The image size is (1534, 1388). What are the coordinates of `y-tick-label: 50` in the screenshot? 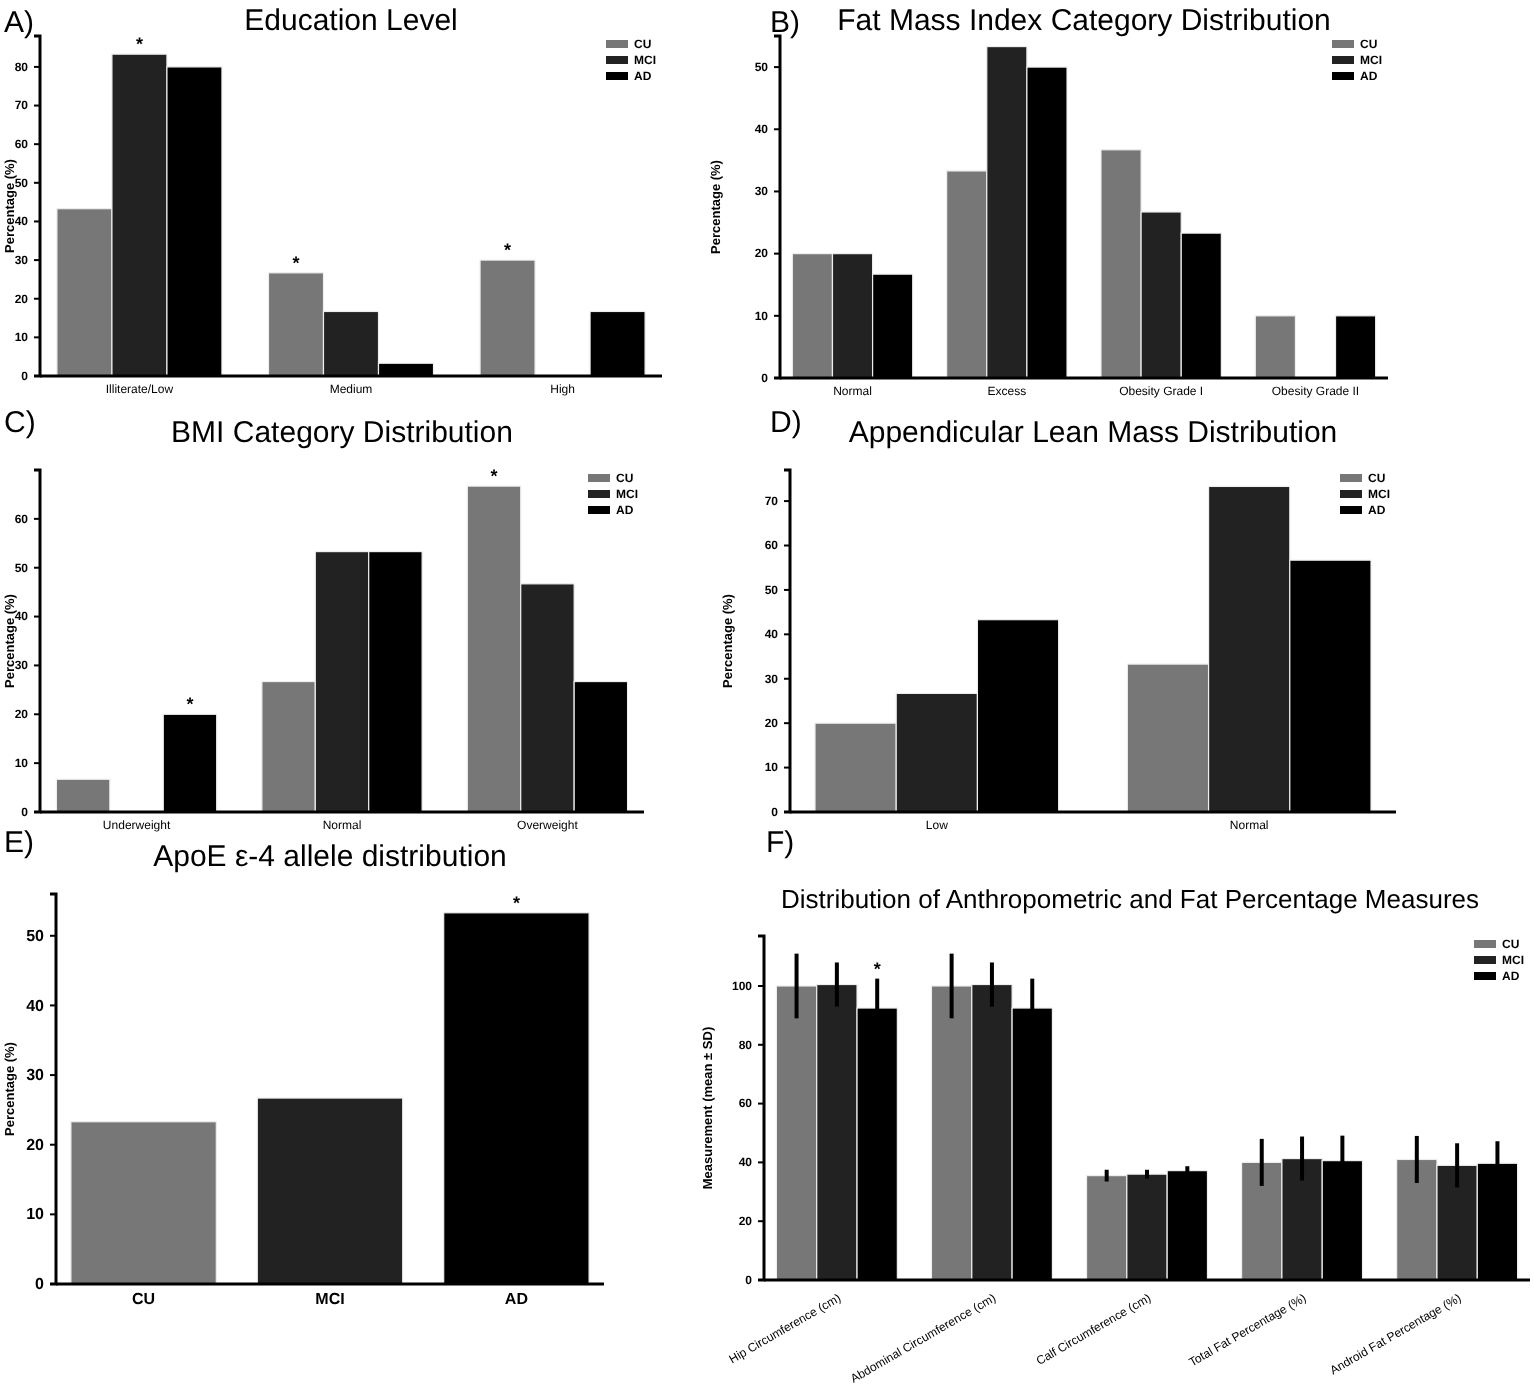 It's located at (36, 935).